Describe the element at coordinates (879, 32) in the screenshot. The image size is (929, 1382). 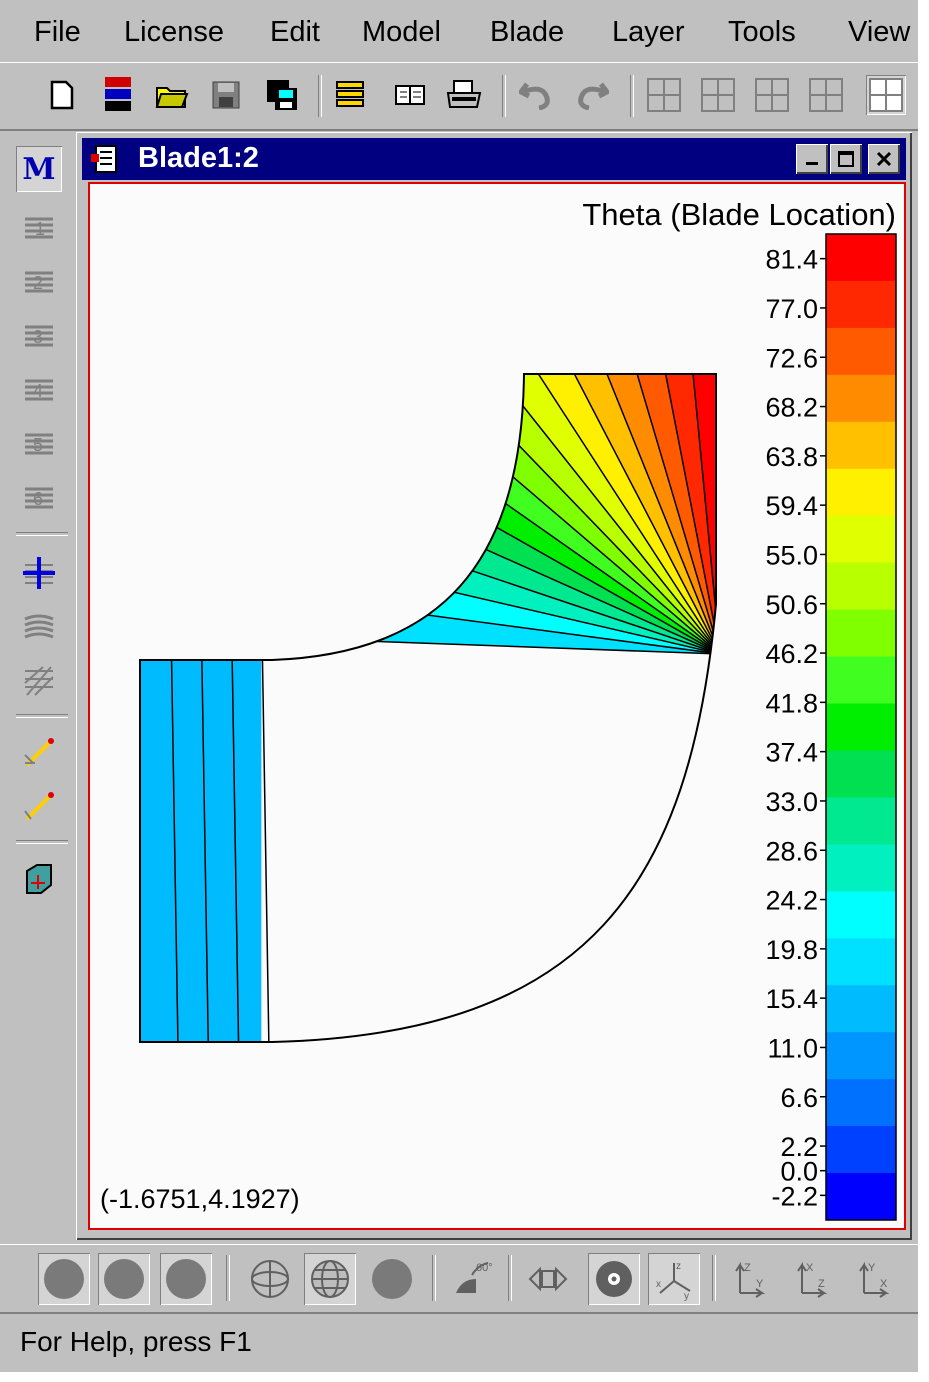
I see `menu-view: View` at that location.